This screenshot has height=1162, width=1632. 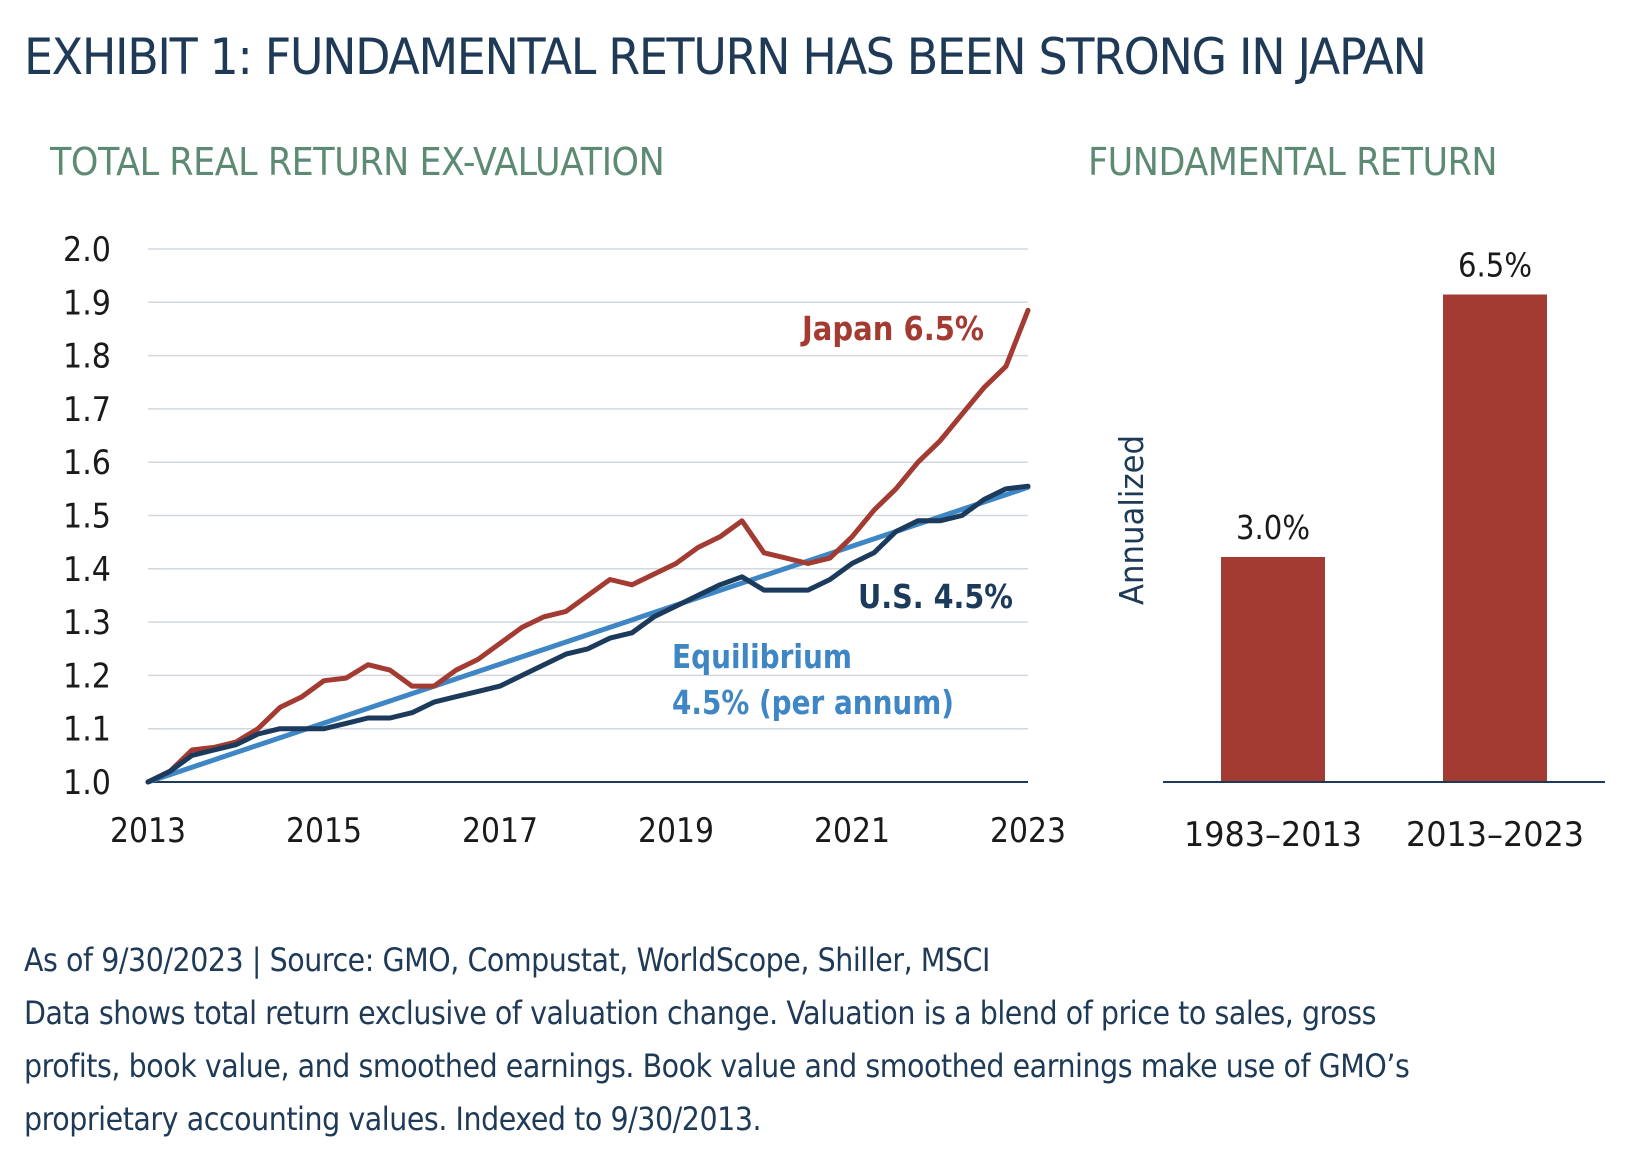 I want to click on x-tick-label: 2013, so click(x=148, y=831).